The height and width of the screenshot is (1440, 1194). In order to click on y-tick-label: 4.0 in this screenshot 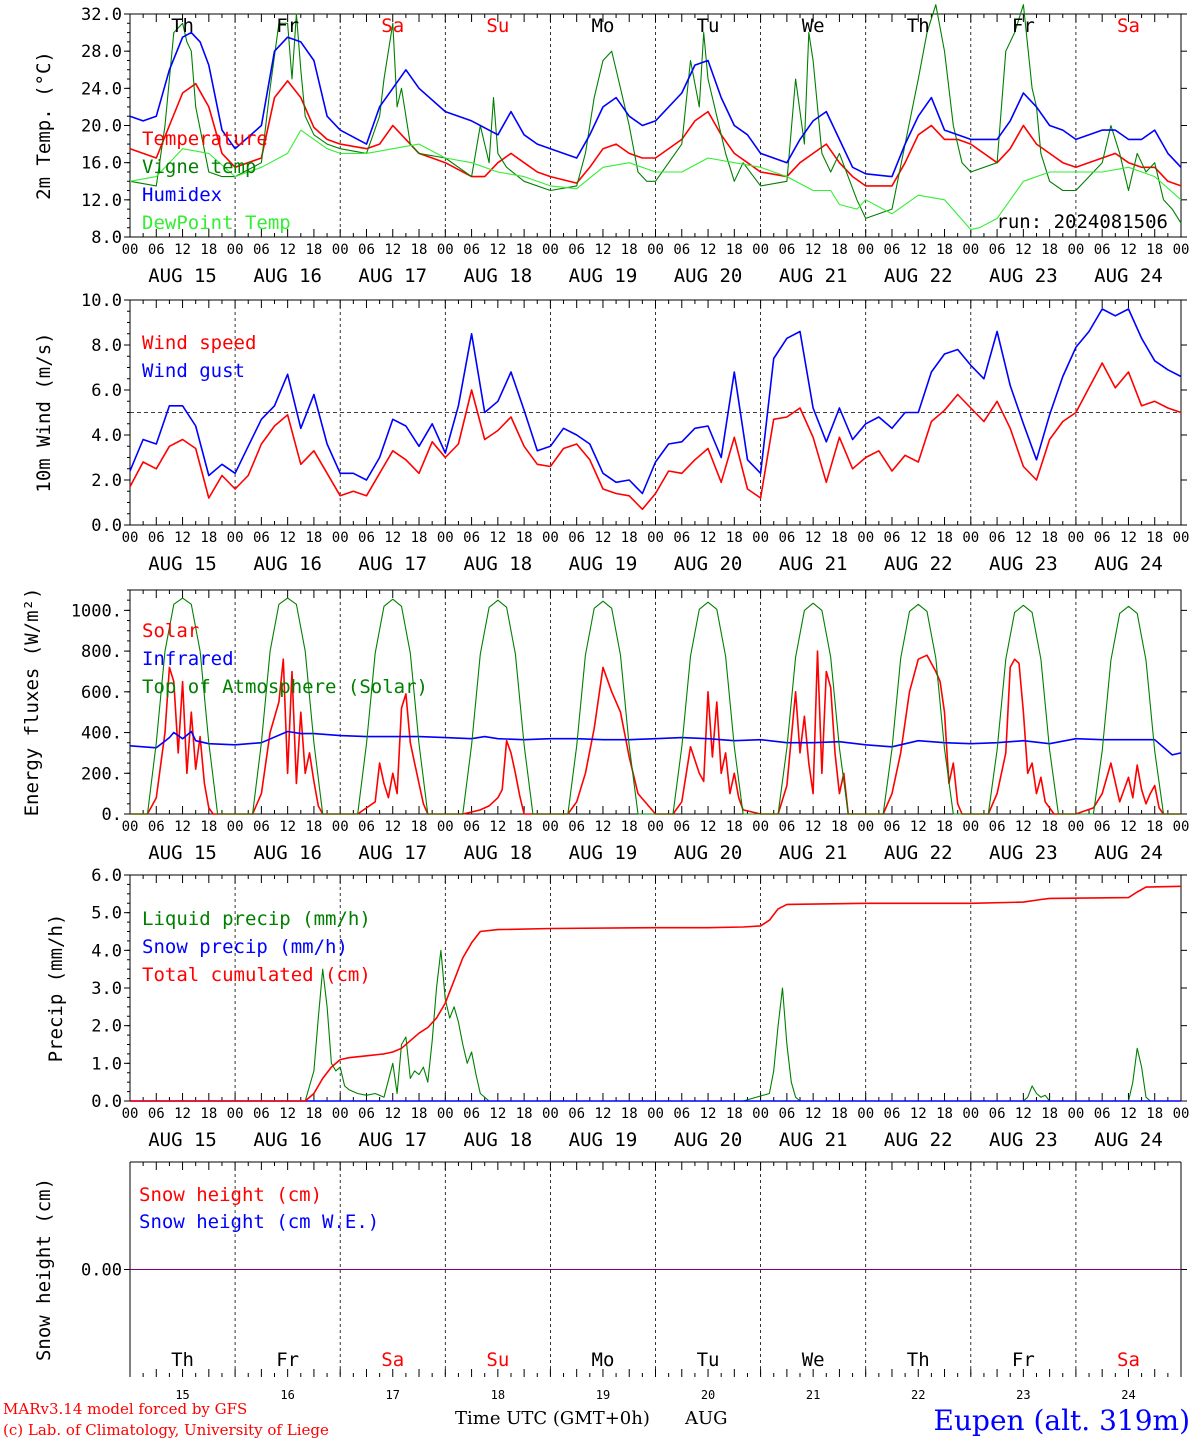, I will do `click(106, 436)`.